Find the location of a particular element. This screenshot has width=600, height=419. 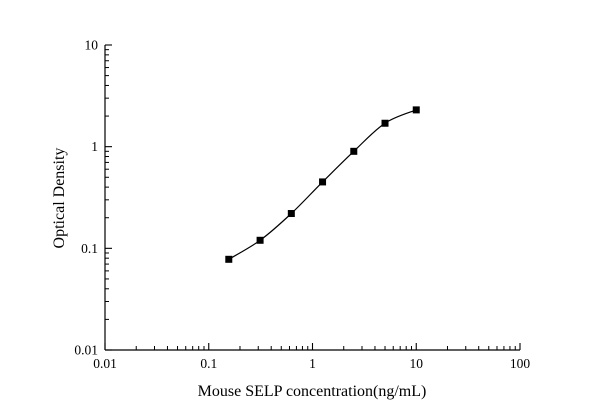

x-tick-label: 1 is located at coordinates (312, 363).